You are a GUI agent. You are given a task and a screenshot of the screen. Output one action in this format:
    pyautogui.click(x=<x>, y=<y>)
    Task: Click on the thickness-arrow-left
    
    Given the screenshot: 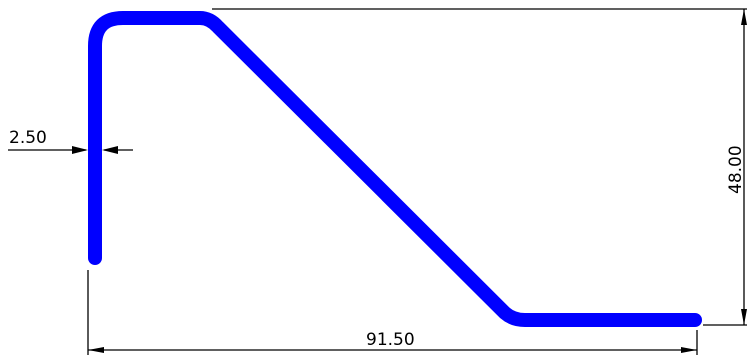 What is the action you would take?
    pyautogui.click(x=80, y=150)
    